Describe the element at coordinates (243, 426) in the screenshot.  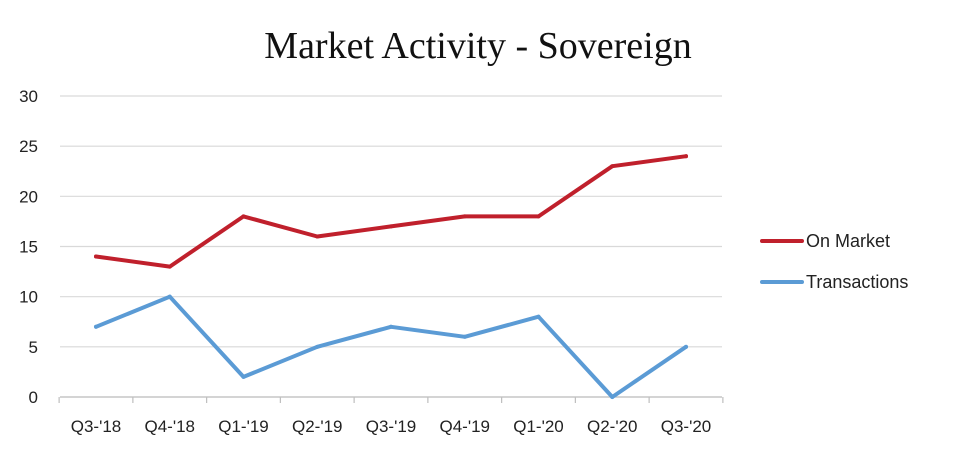
I see `x-tick-label: Q1-'19` at that location.